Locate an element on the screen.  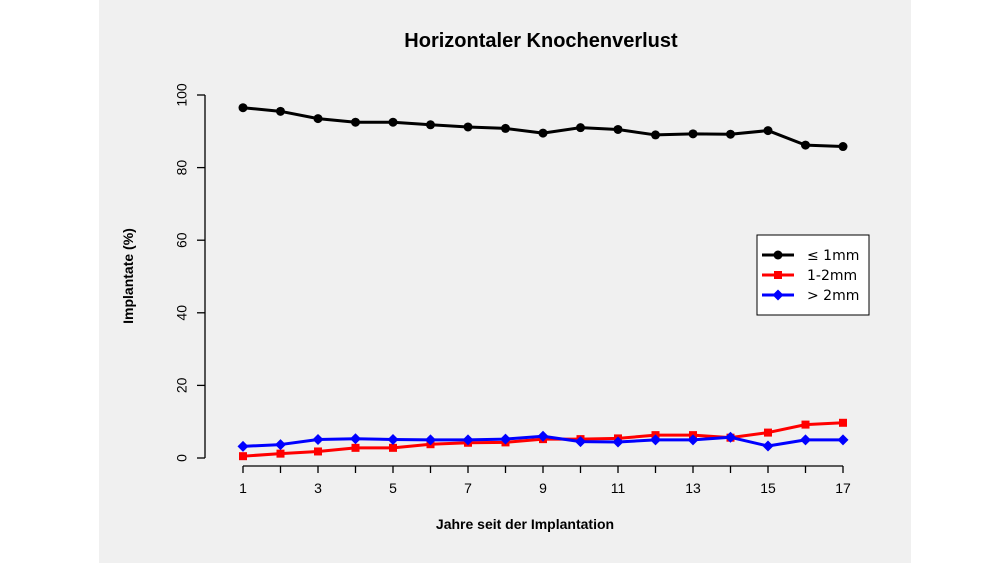
legend-item: 1-2mm is located at coordinates (809, 276).